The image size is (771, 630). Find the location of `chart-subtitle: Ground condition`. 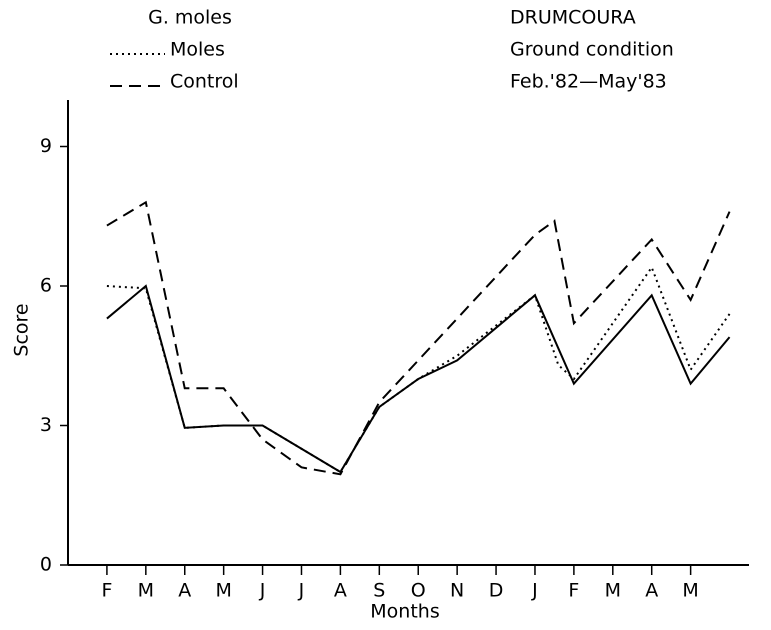

chart-subtitle: Ground condition is located at coordinates (592, 50).